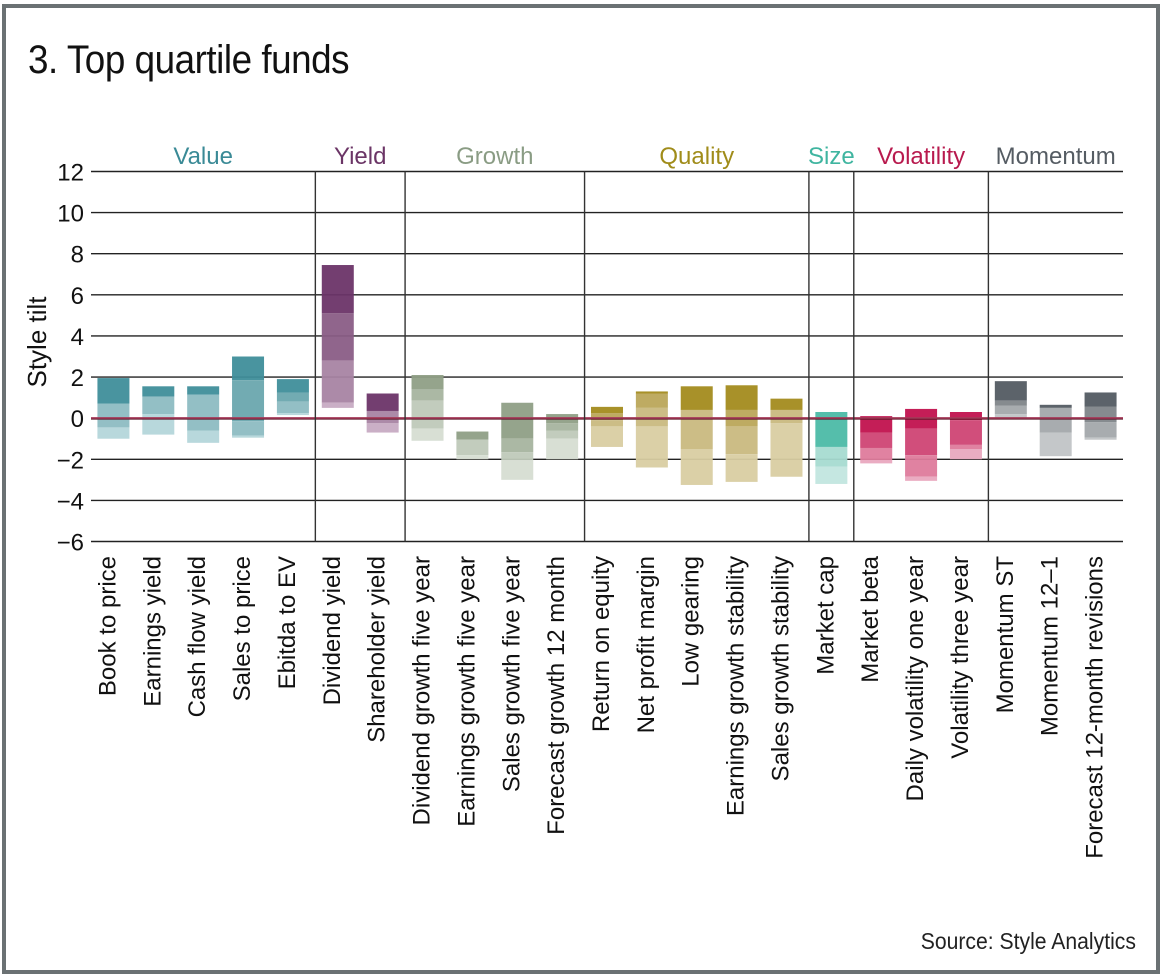  I want to click on y-tick-label: 8, so click(77, 255).